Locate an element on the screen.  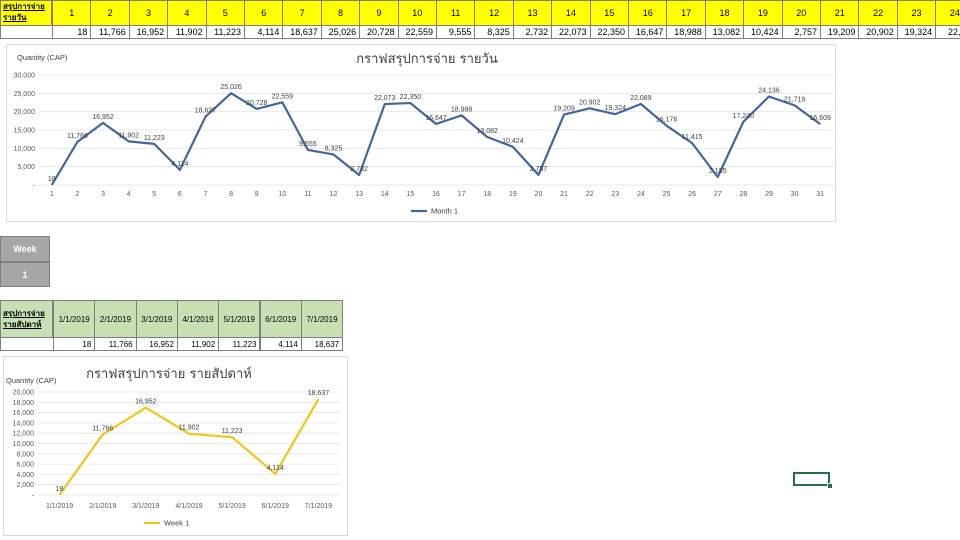
weekly-date-header: 7/1/2019 is located at coordinates (322, 319).